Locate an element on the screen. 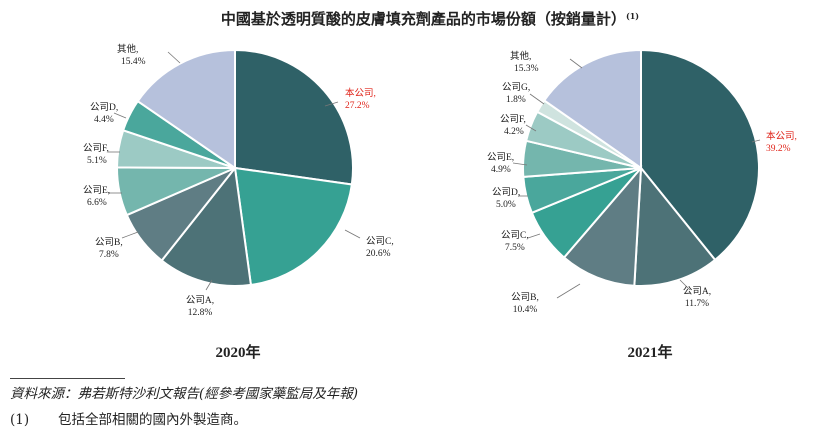 The width and height of the screenshot is (818, 431). slice-label-value: 5.1% is located at coordinates (97, 161).